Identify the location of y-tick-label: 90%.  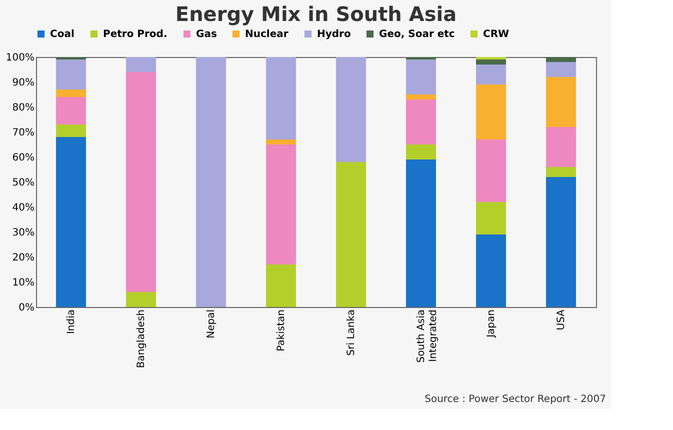
(23, 83).